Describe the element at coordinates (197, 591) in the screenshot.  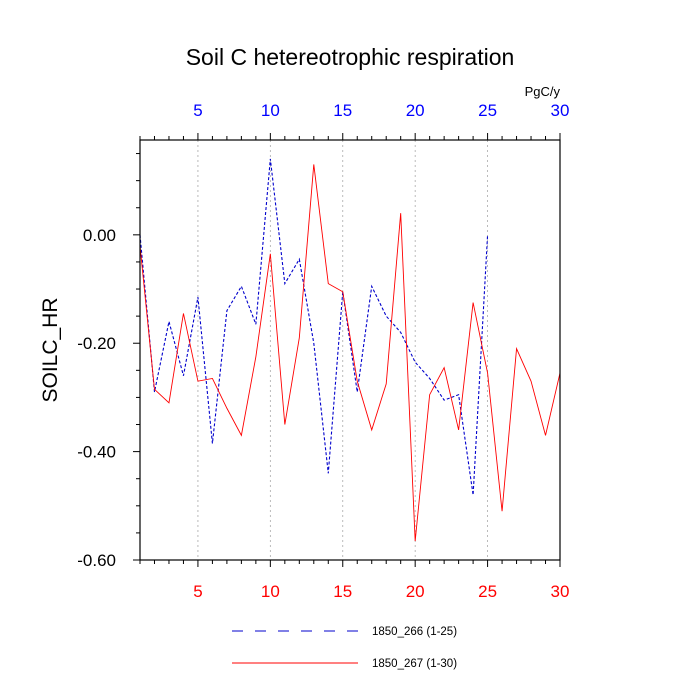
I see `x-tick-label-bottom: 5` at that location.